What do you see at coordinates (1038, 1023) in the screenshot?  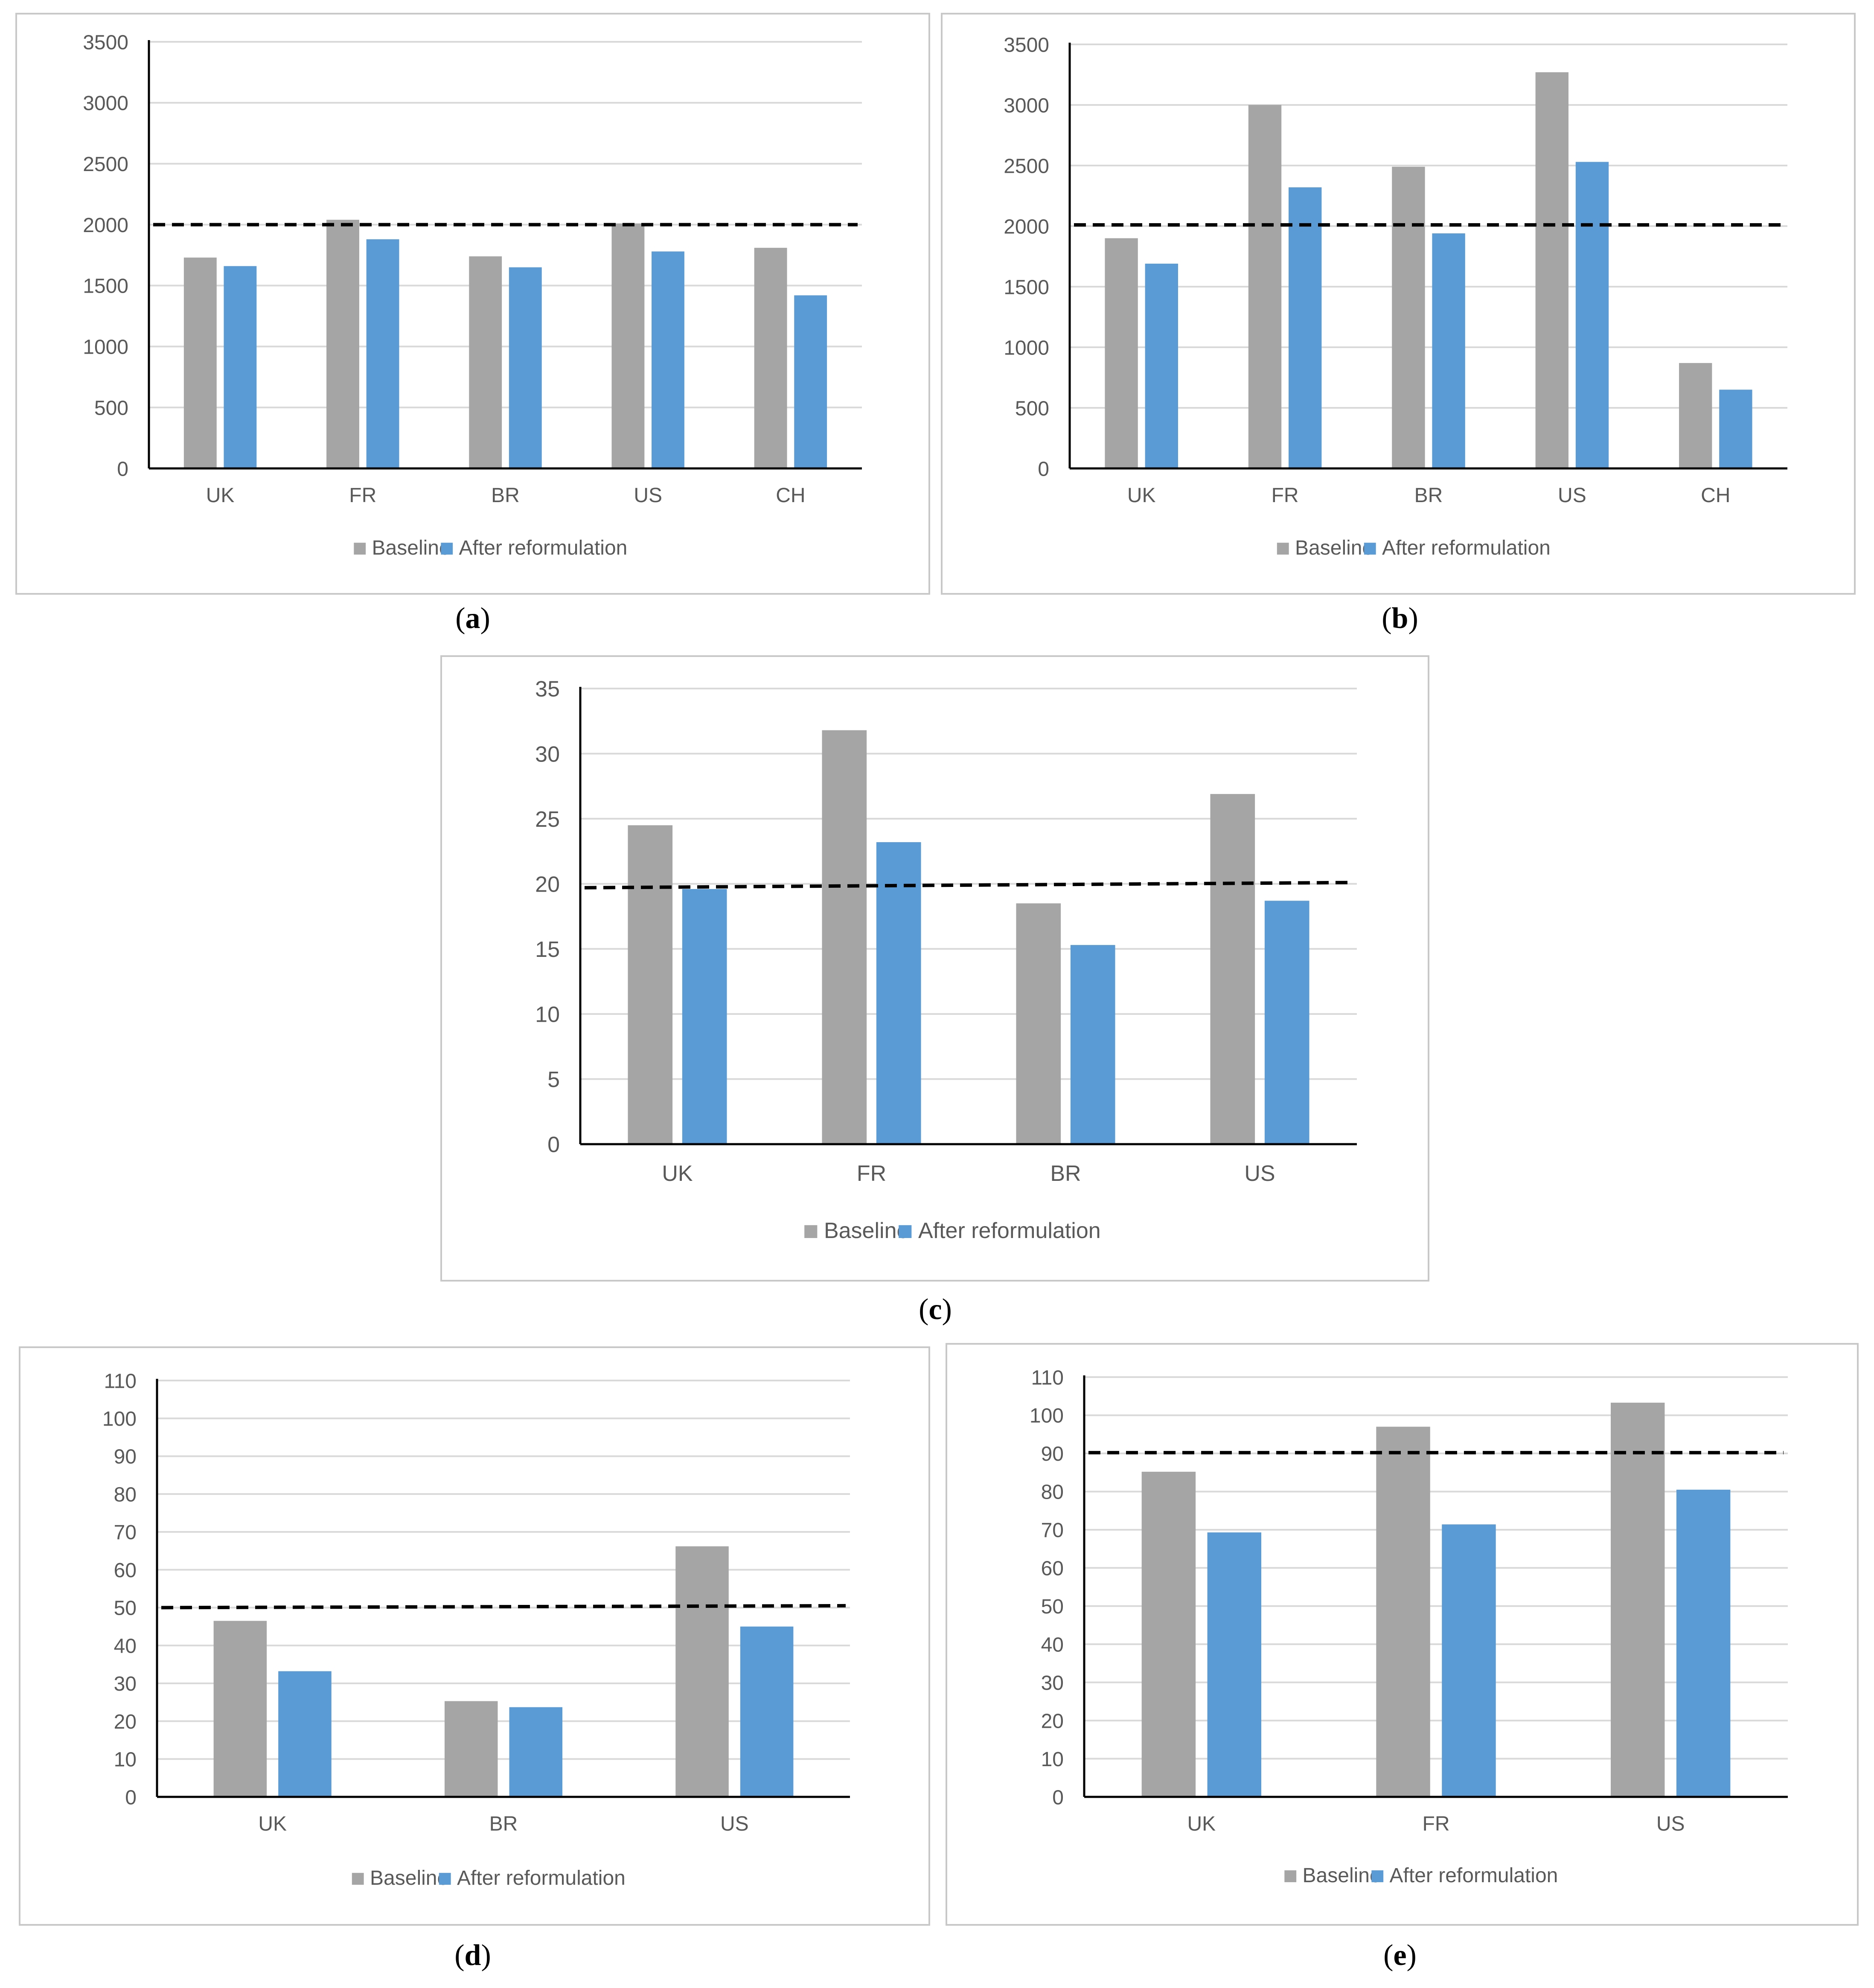 I see `bar-c-baseline-br` at bounding box center [1038, 1023].